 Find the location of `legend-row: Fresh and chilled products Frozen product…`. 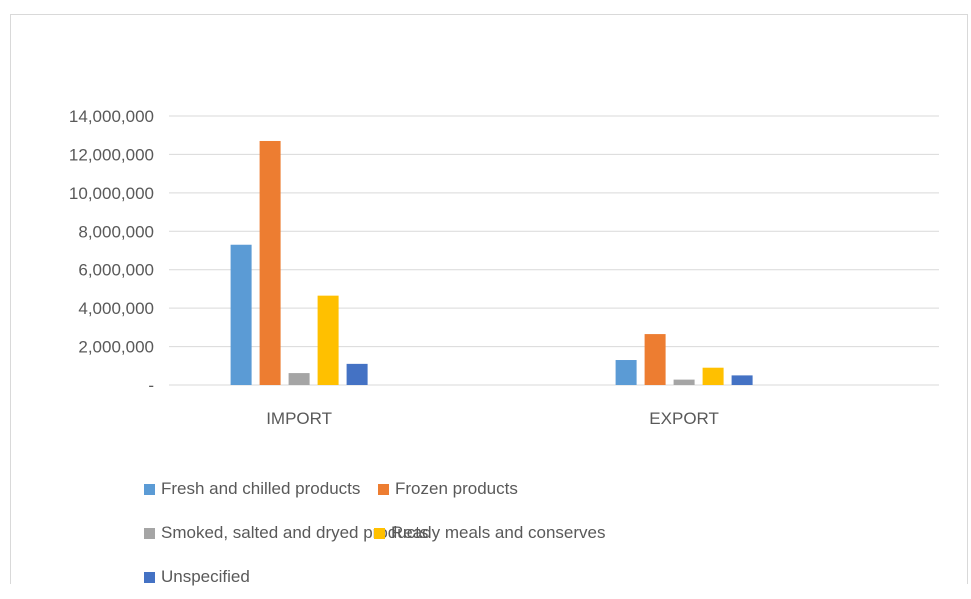

legend-row: Fresh and chilled products Frozen product… is located at coordinates (544, 489).